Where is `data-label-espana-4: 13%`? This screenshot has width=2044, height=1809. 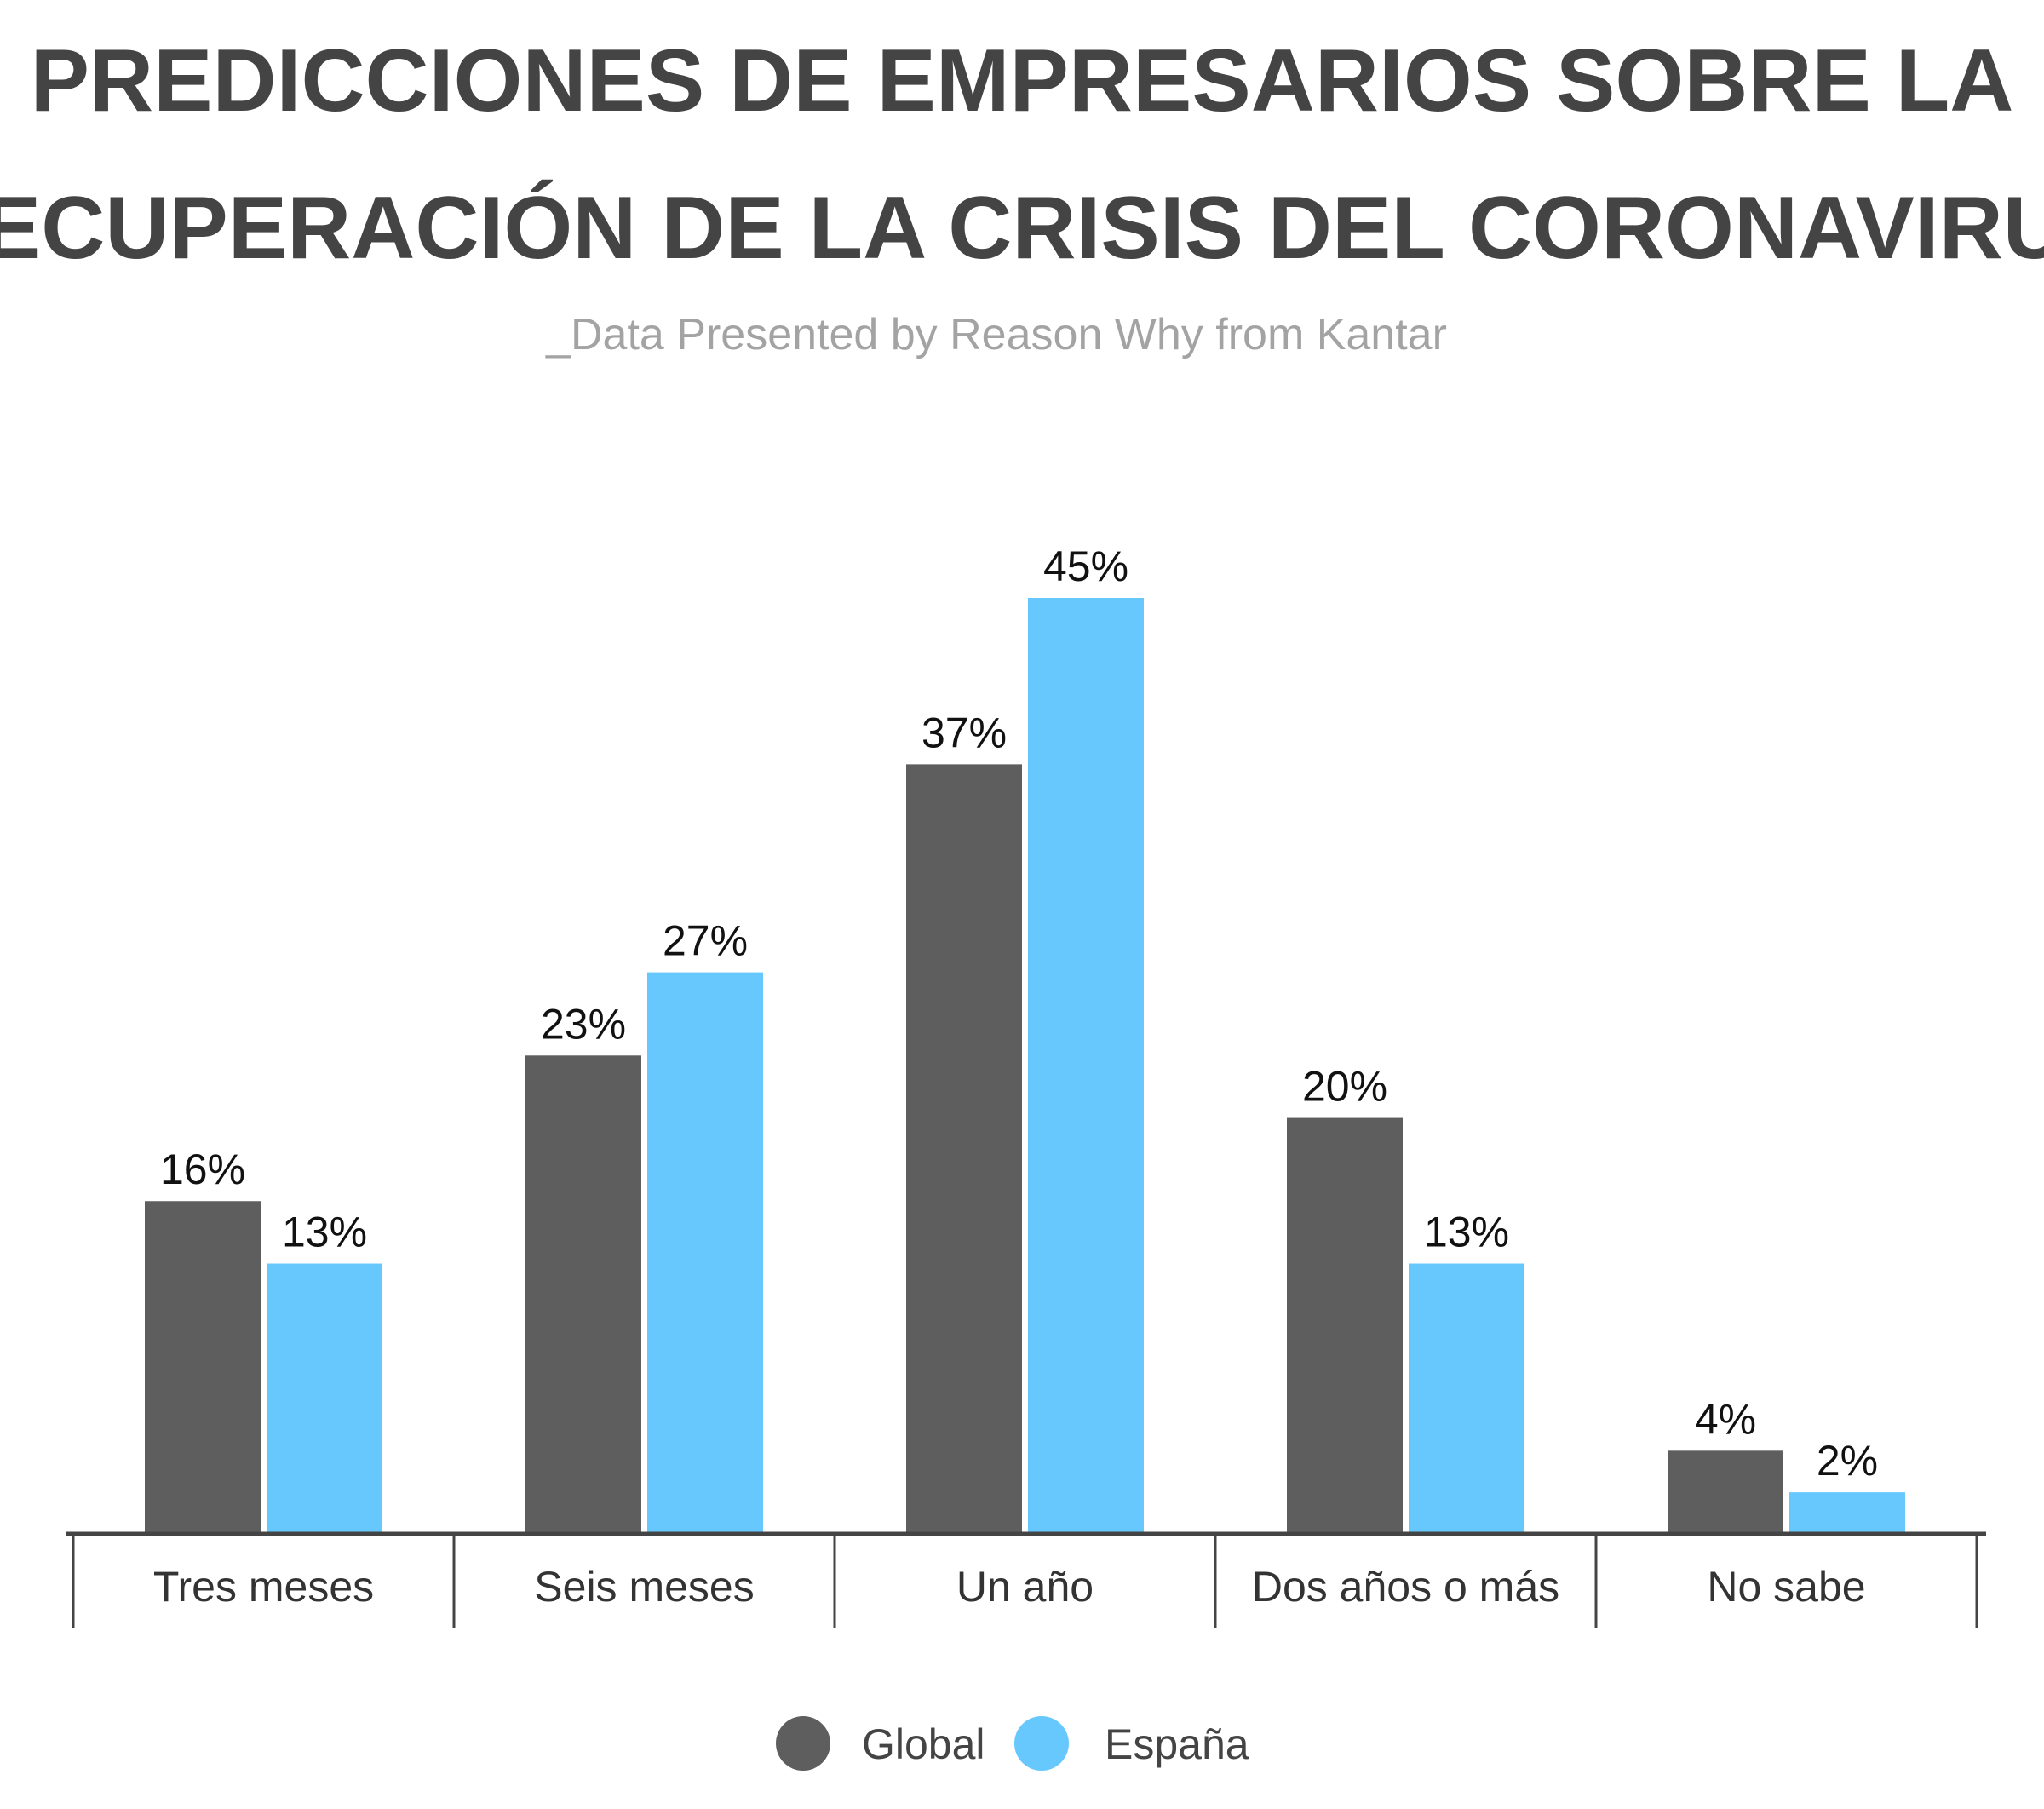 data-label-espana-4: 13% is located at coordinates (1466, 1232).